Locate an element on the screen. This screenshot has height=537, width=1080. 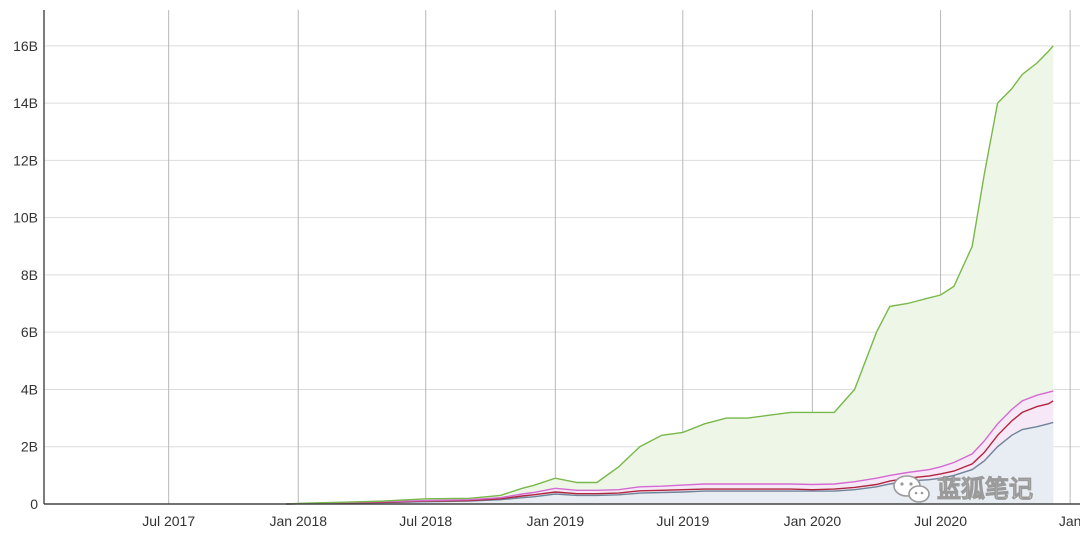
y-tick-label: 2B is located at coordinates (29, 447).